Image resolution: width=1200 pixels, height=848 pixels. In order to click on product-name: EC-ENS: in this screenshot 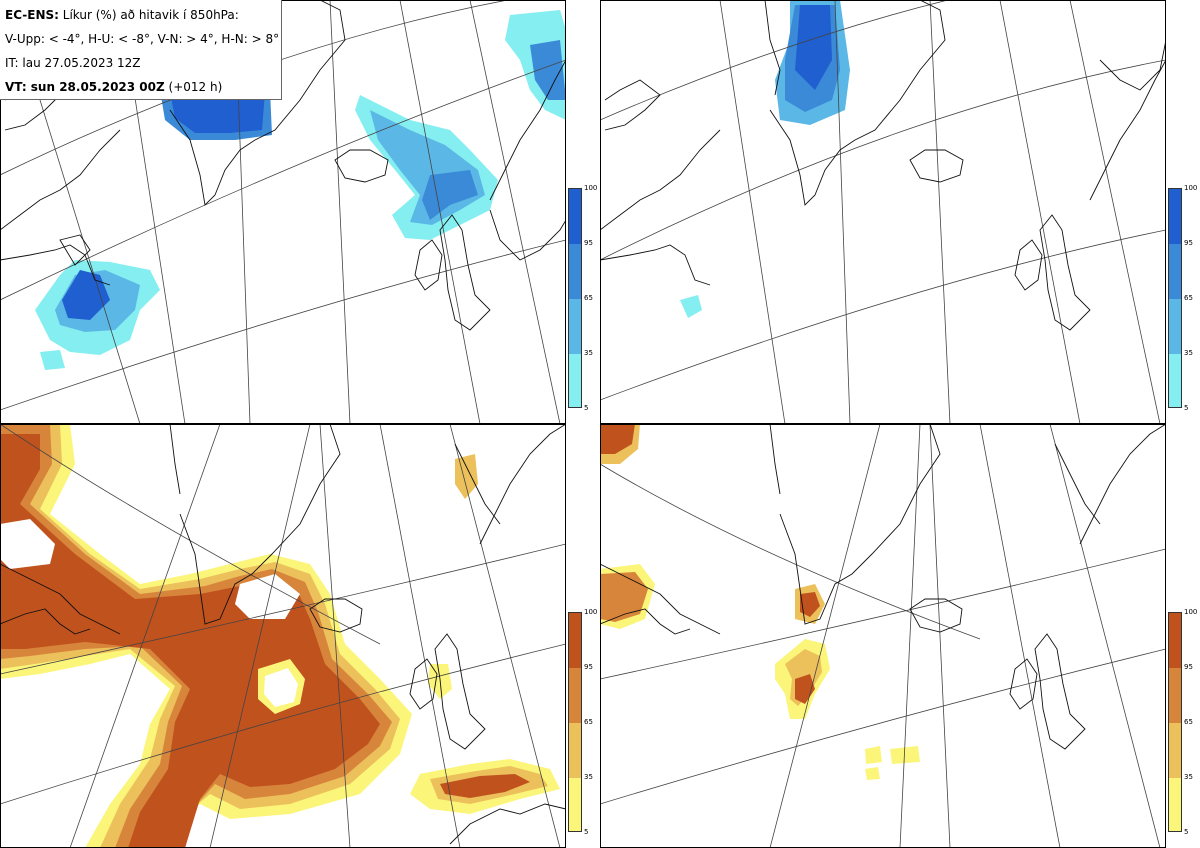, I will do `click(32, 15)`.